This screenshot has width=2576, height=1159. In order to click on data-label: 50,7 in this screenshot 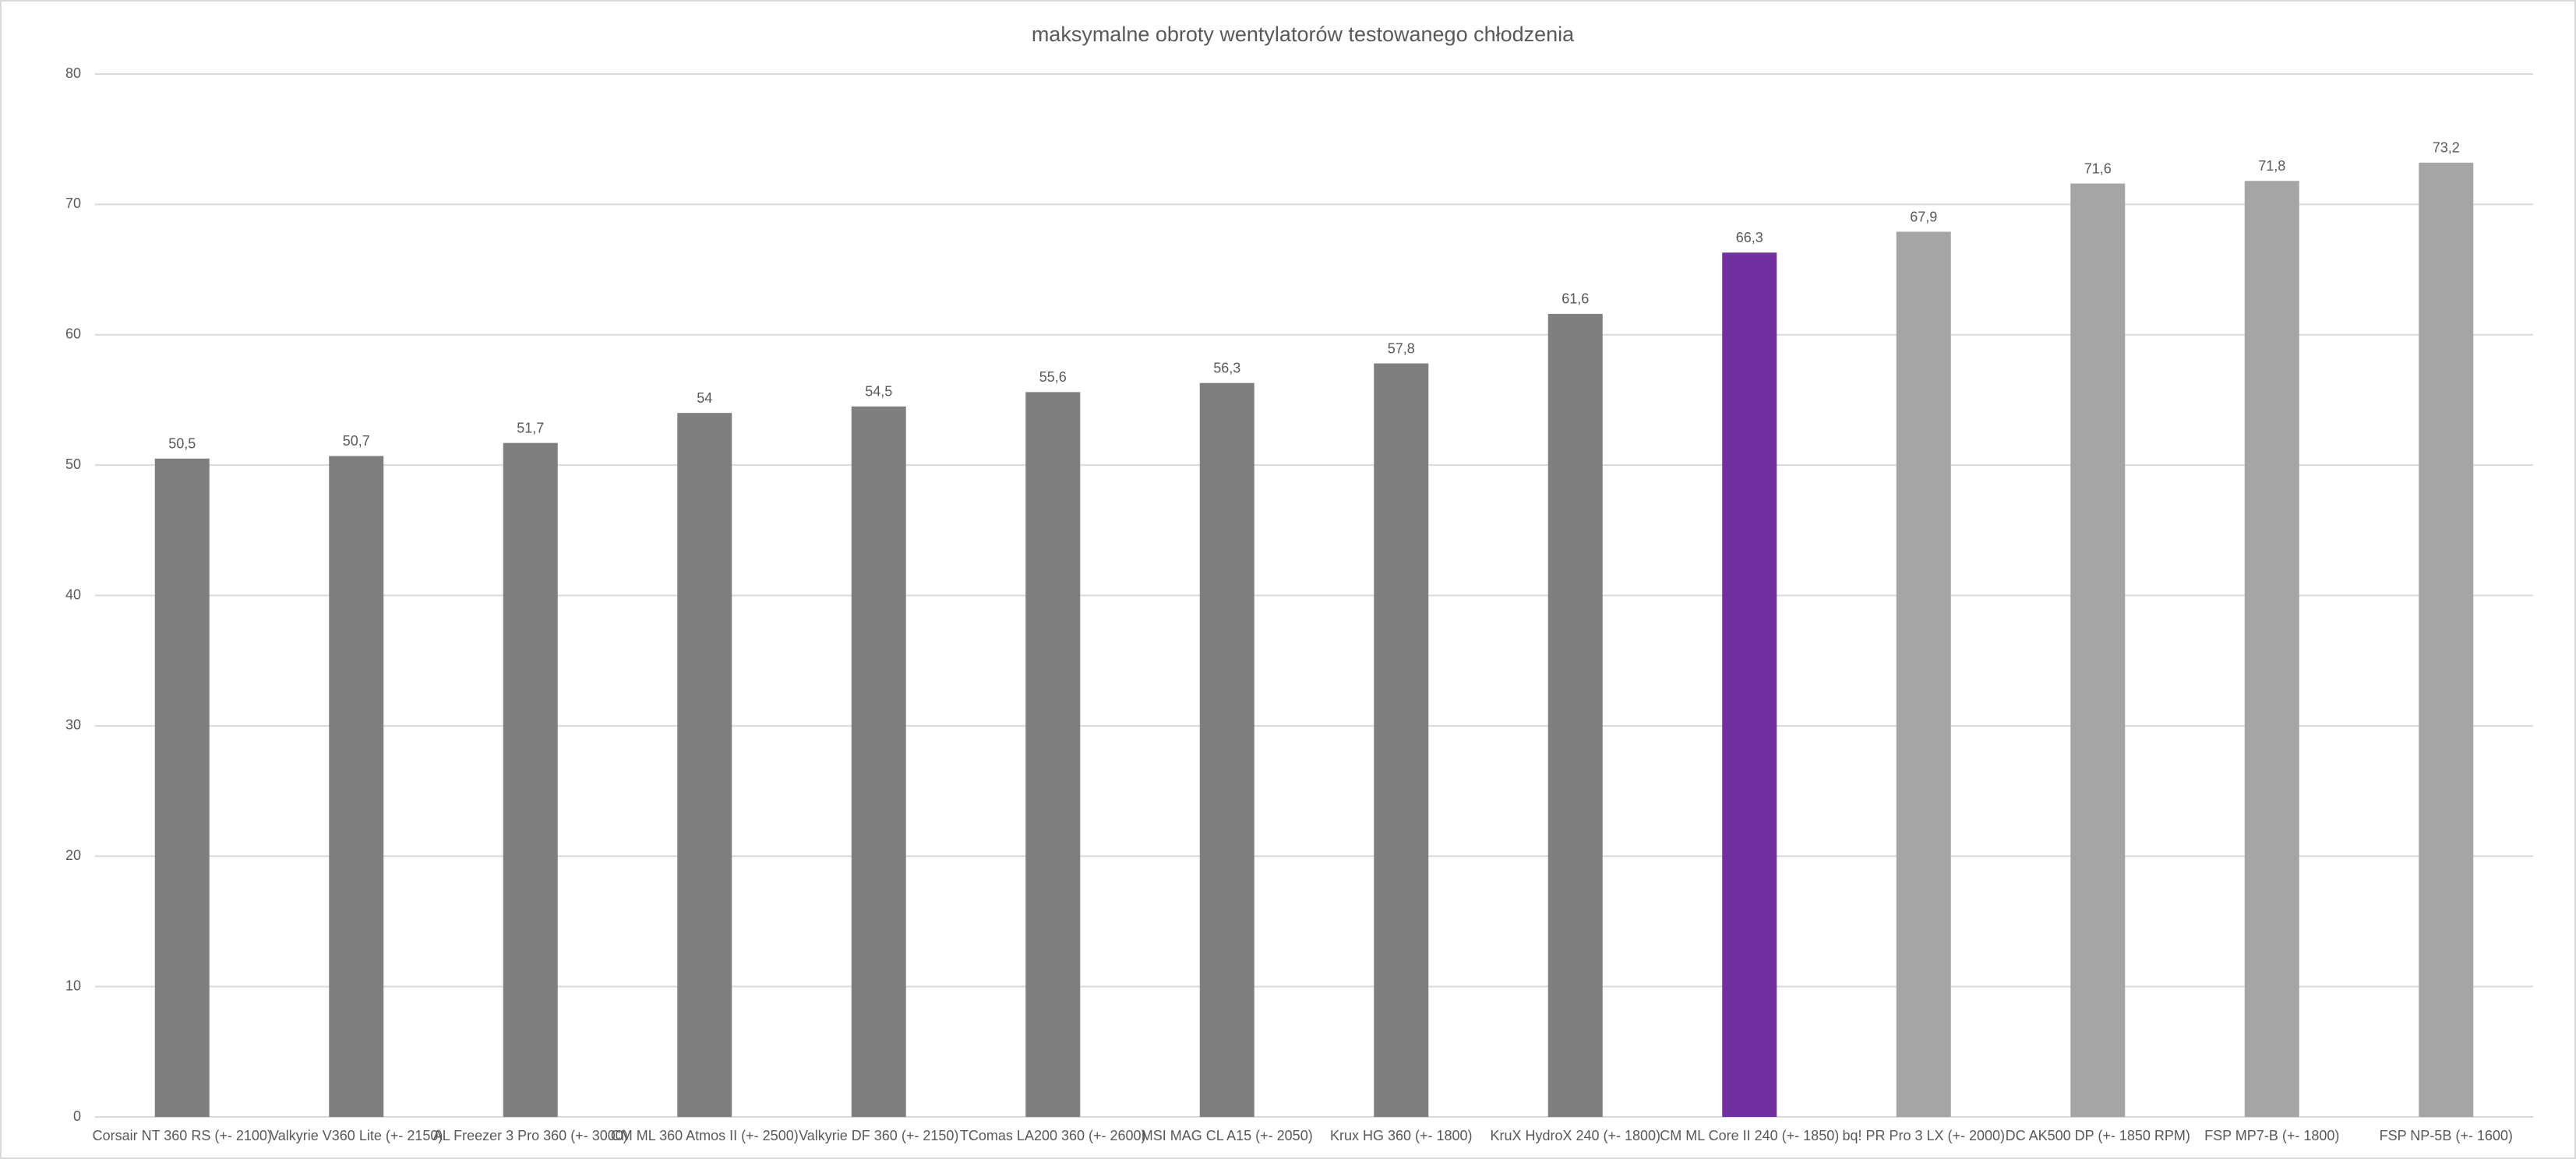, I will do `click(356, 441)`.